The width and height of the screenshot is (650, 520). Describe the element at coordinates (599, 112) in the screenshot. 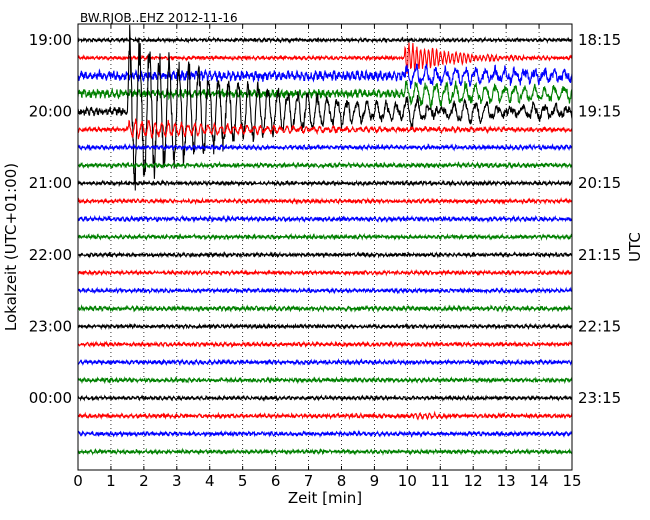

I see `right-tick-label: 19:15` at that location.